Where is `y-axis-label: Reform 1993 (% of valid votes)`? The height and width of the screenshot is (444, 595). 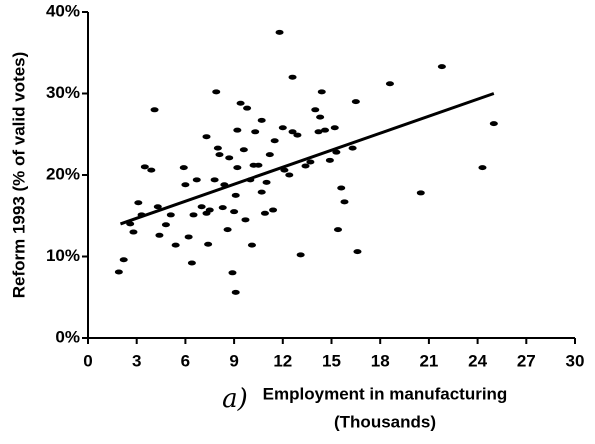
y-axis-label: Reform 1993 (% of valid votes) is located at coordinates (18, 175).